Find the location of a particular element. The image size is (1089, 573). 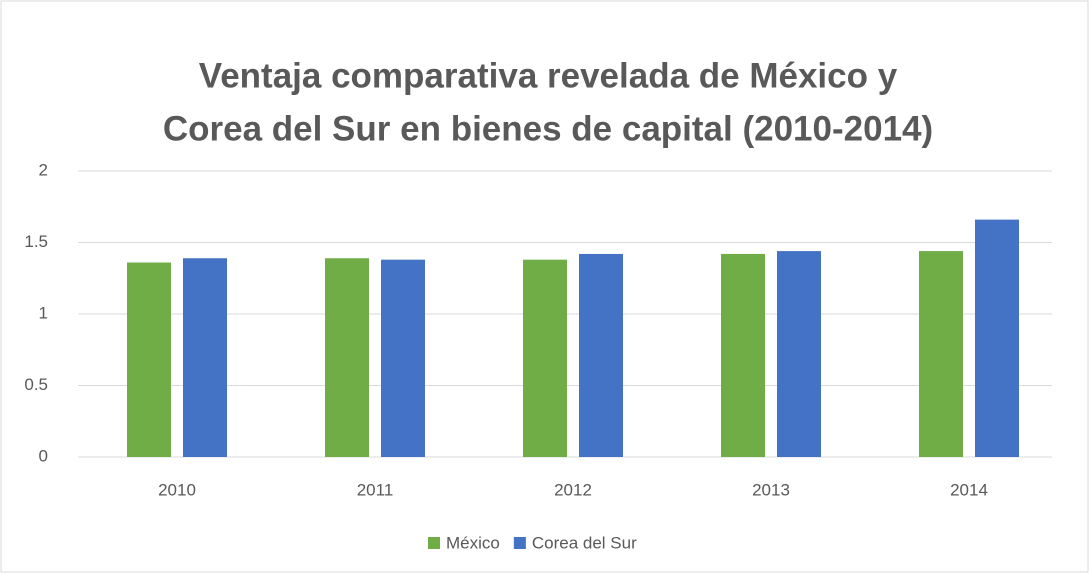

y-tick-label: 2 is located at coordinates (43, 169).